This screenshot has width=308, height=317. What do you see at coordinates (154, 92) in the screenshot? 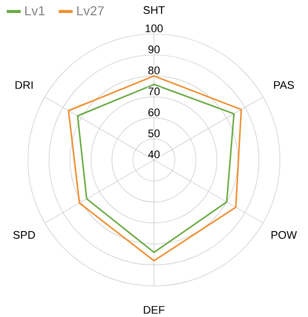
I see `y-tick-label: 70` at bounding box center [154, 92].